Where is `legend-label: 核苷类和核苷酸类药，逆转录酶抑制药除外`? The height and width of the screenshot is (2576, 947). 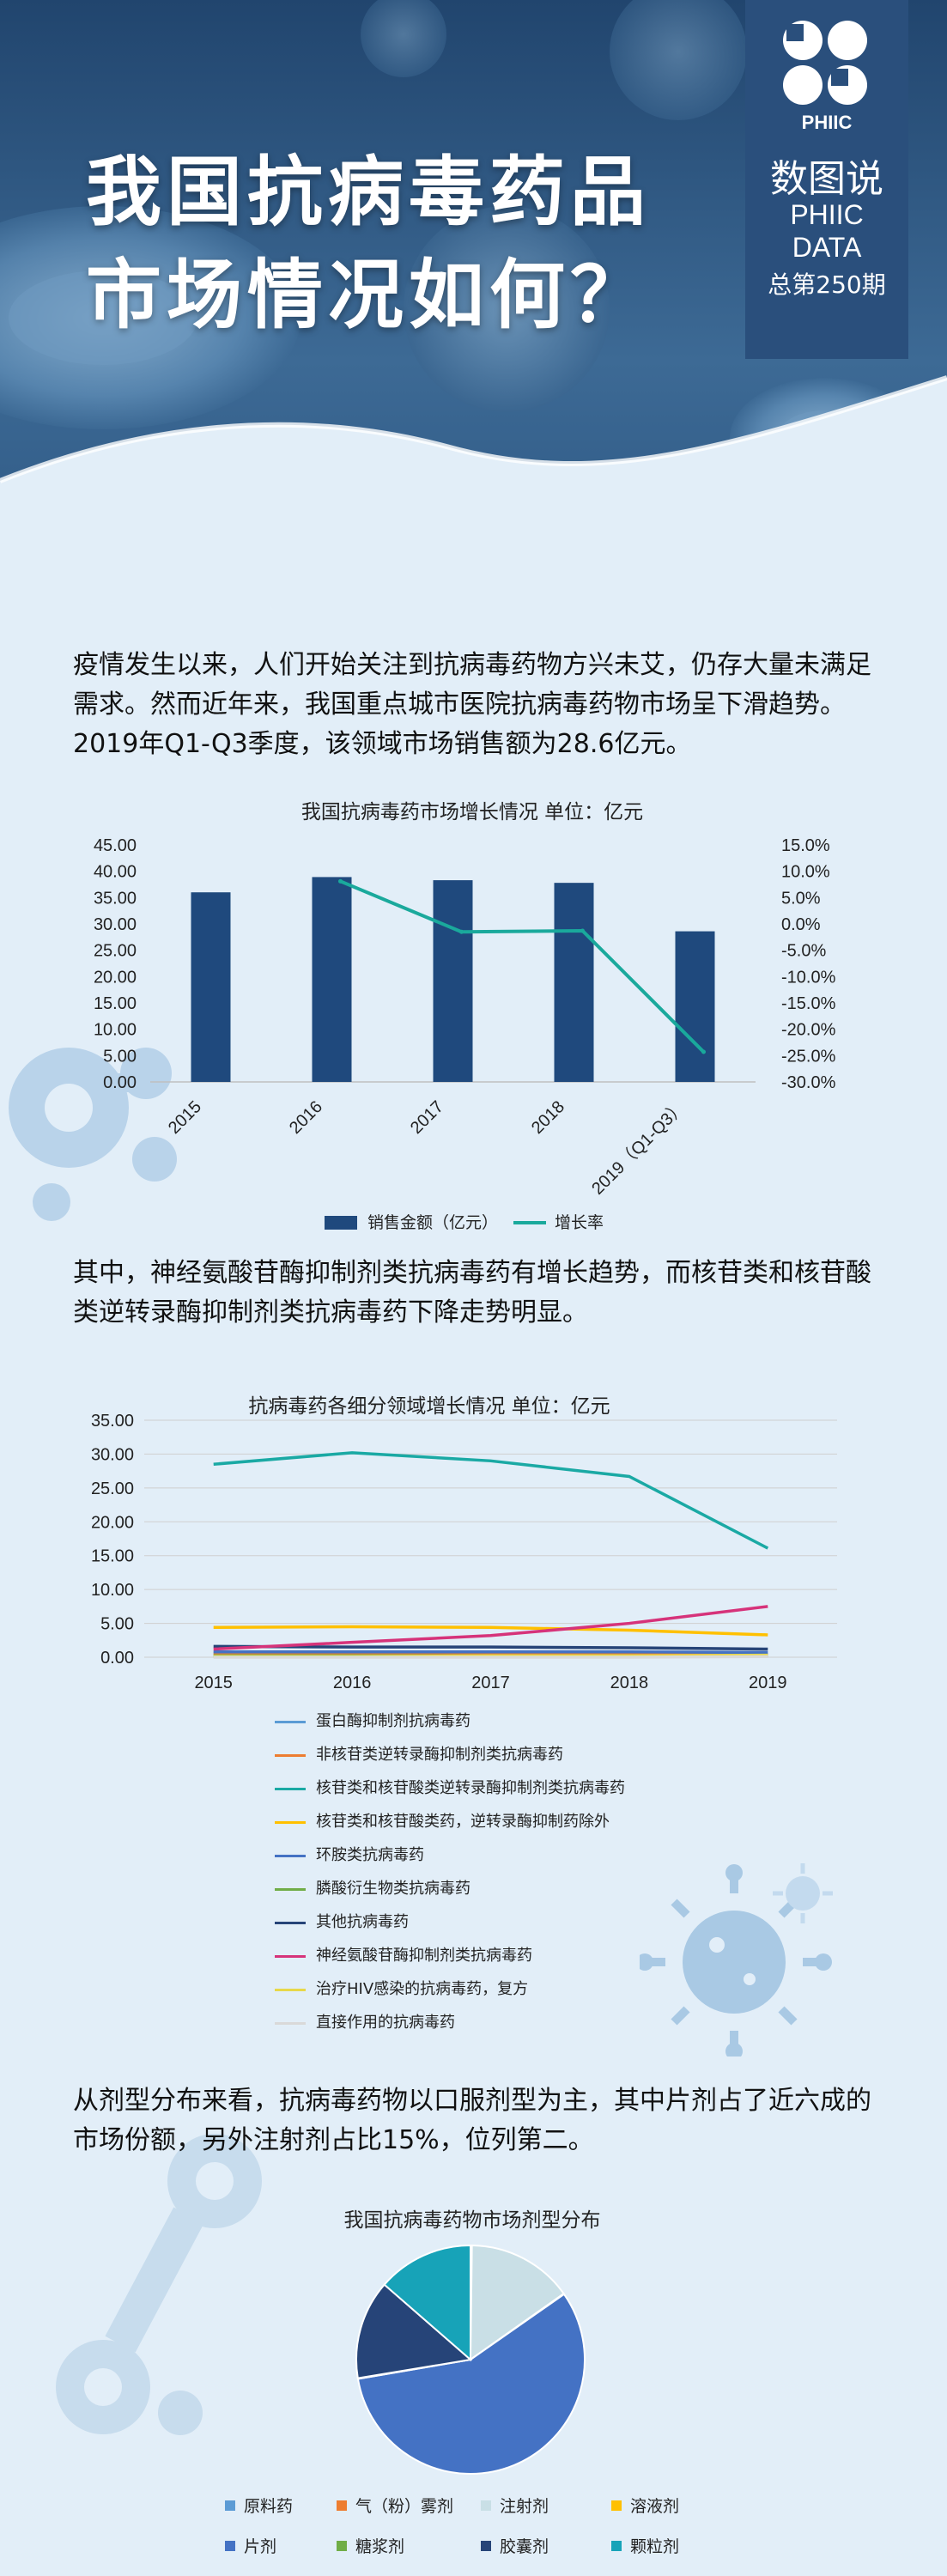 legend-label: 核苷类和核苷酸类药，逆转录酶抑制药除外 is located at coordinates (463, 1822).